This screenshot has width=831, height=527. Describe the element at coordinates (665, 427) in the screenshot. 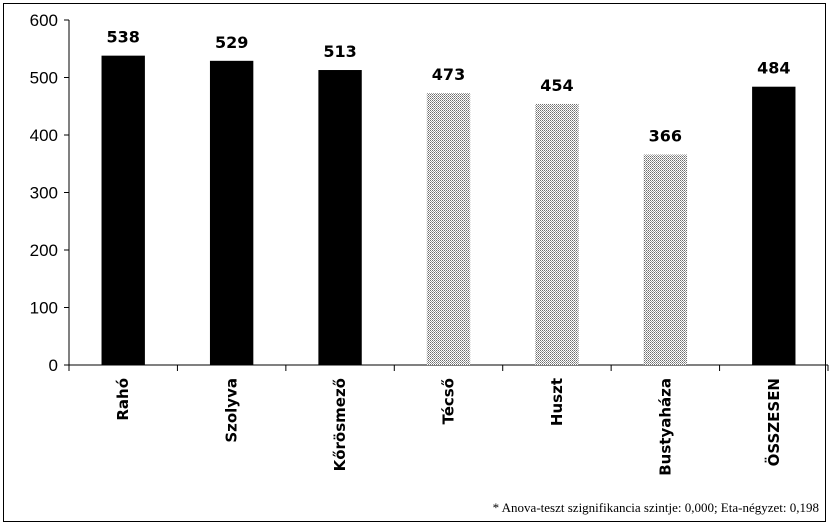

I see `category-label: Bustyaháza` at that location.